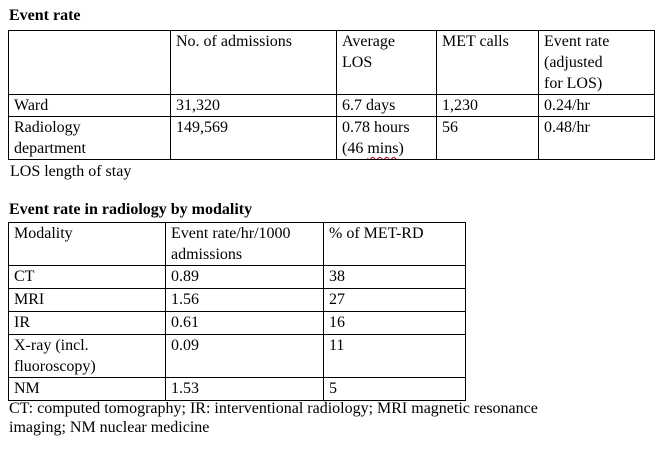 This screenshot has height=454, width=662. What do you see at coordinates (386, 62) in the screenshot?
I see `column-header-average-los: Average LOS` at bounding box center [386, 62].